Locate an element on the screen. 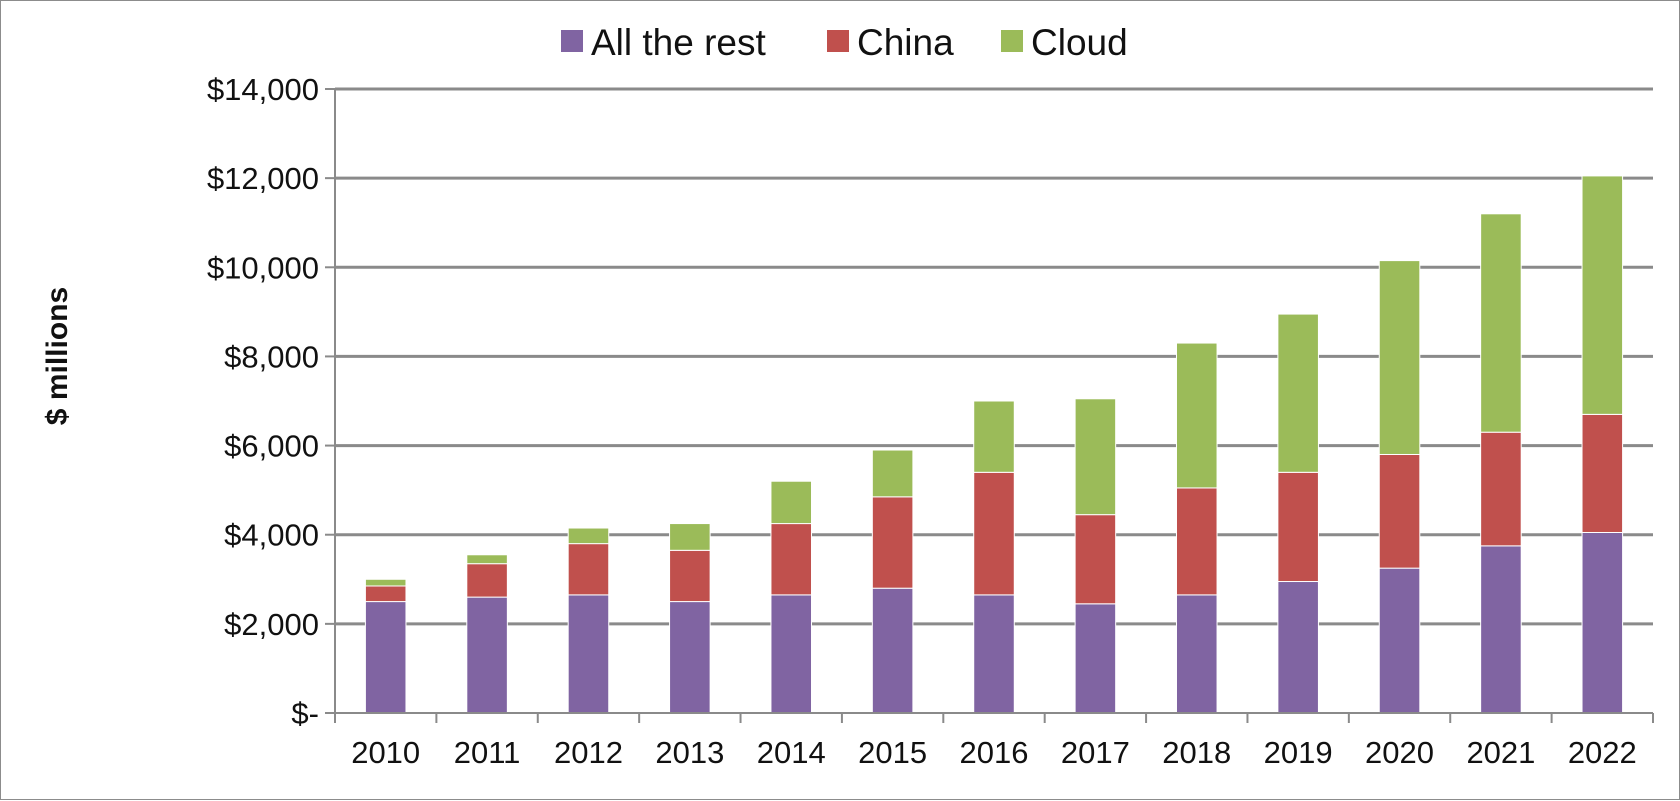 The height and width of the screenshot is (801, 1680). y-tick-label: $14,000 is located at coordinates (263, 89).